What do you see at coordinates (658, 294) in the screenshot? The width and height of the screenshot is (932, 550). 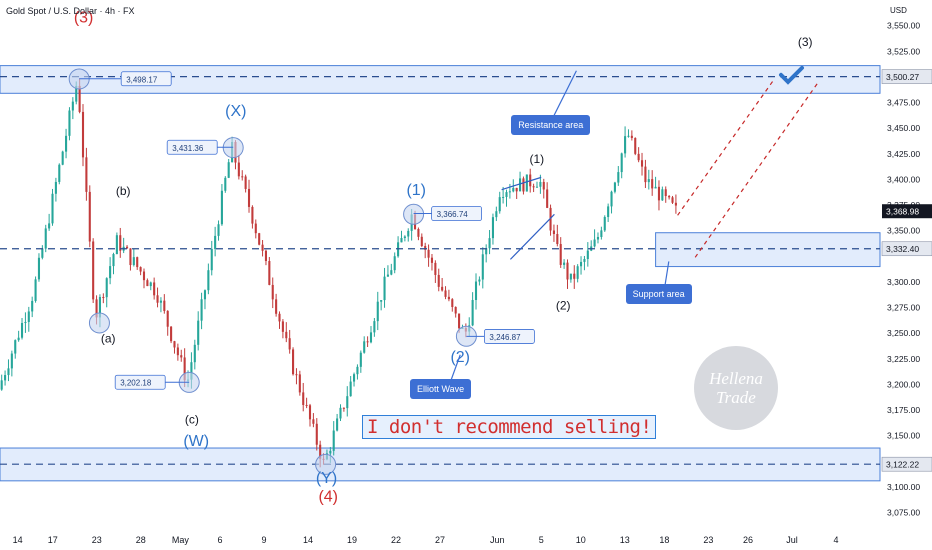 I see `callout-1: Support area` at bounding box center [658, 294].